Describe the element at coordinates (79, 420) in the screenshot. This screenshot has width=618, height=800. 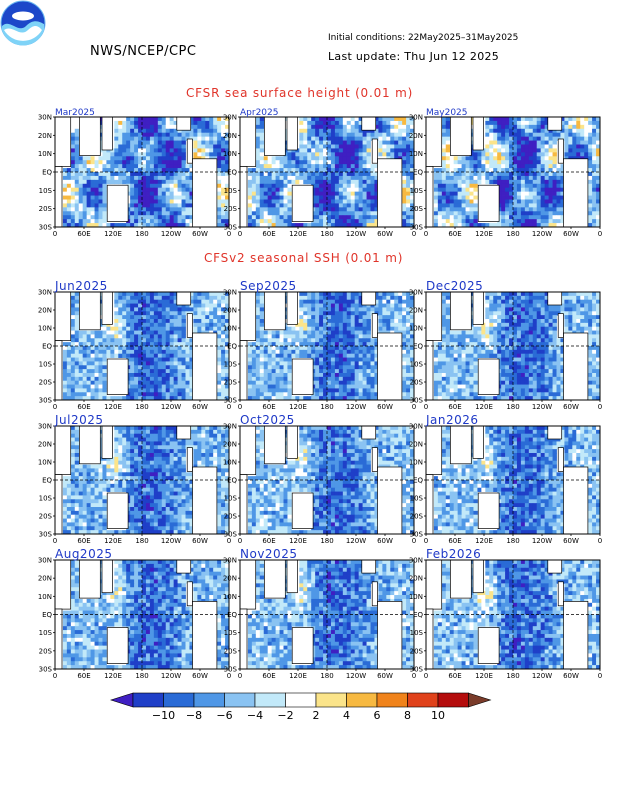
I see `panel-title: Jul2025` at that location.